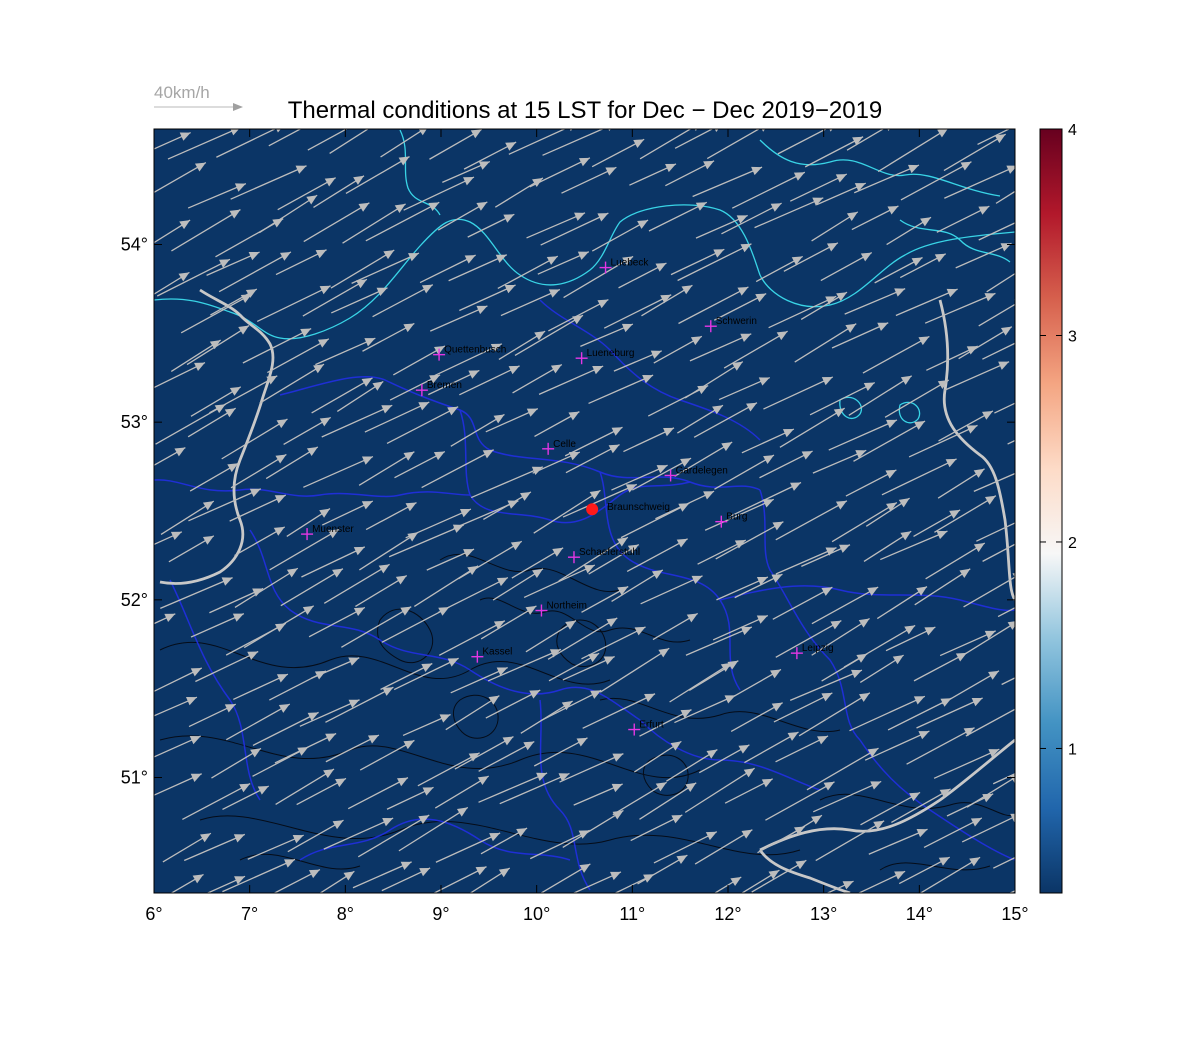  Describe the element at coordinates (134, 778) in the screenshot. I see `lat-tick-label: 51°` at that location.